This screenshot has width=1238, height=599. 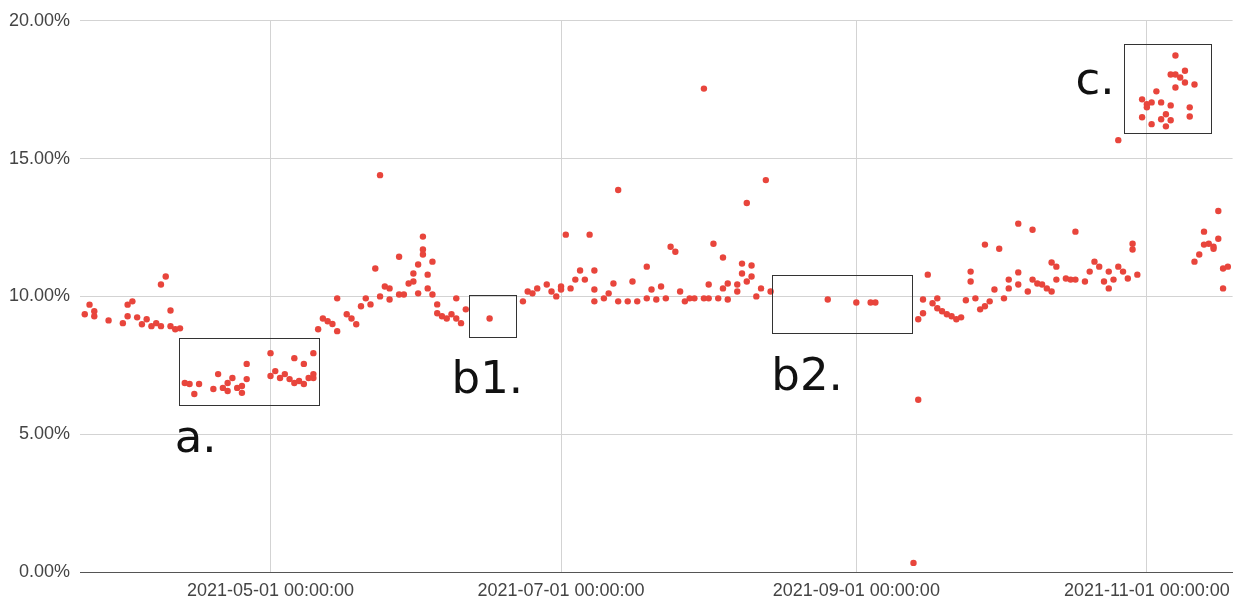 What do you see at coordinates (44, 433) in the screenshot?
I see `y-tick-label: 5.00%` at bounding box center [44, 433].